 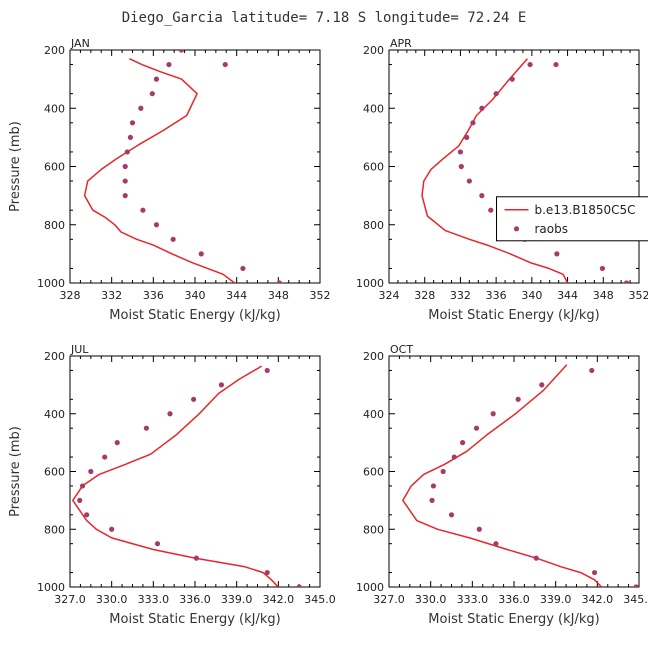 What do you see at coordinates (401, 349) in the screenshot?
I see `panel-label: OCT` at bounding box center [401, 349].